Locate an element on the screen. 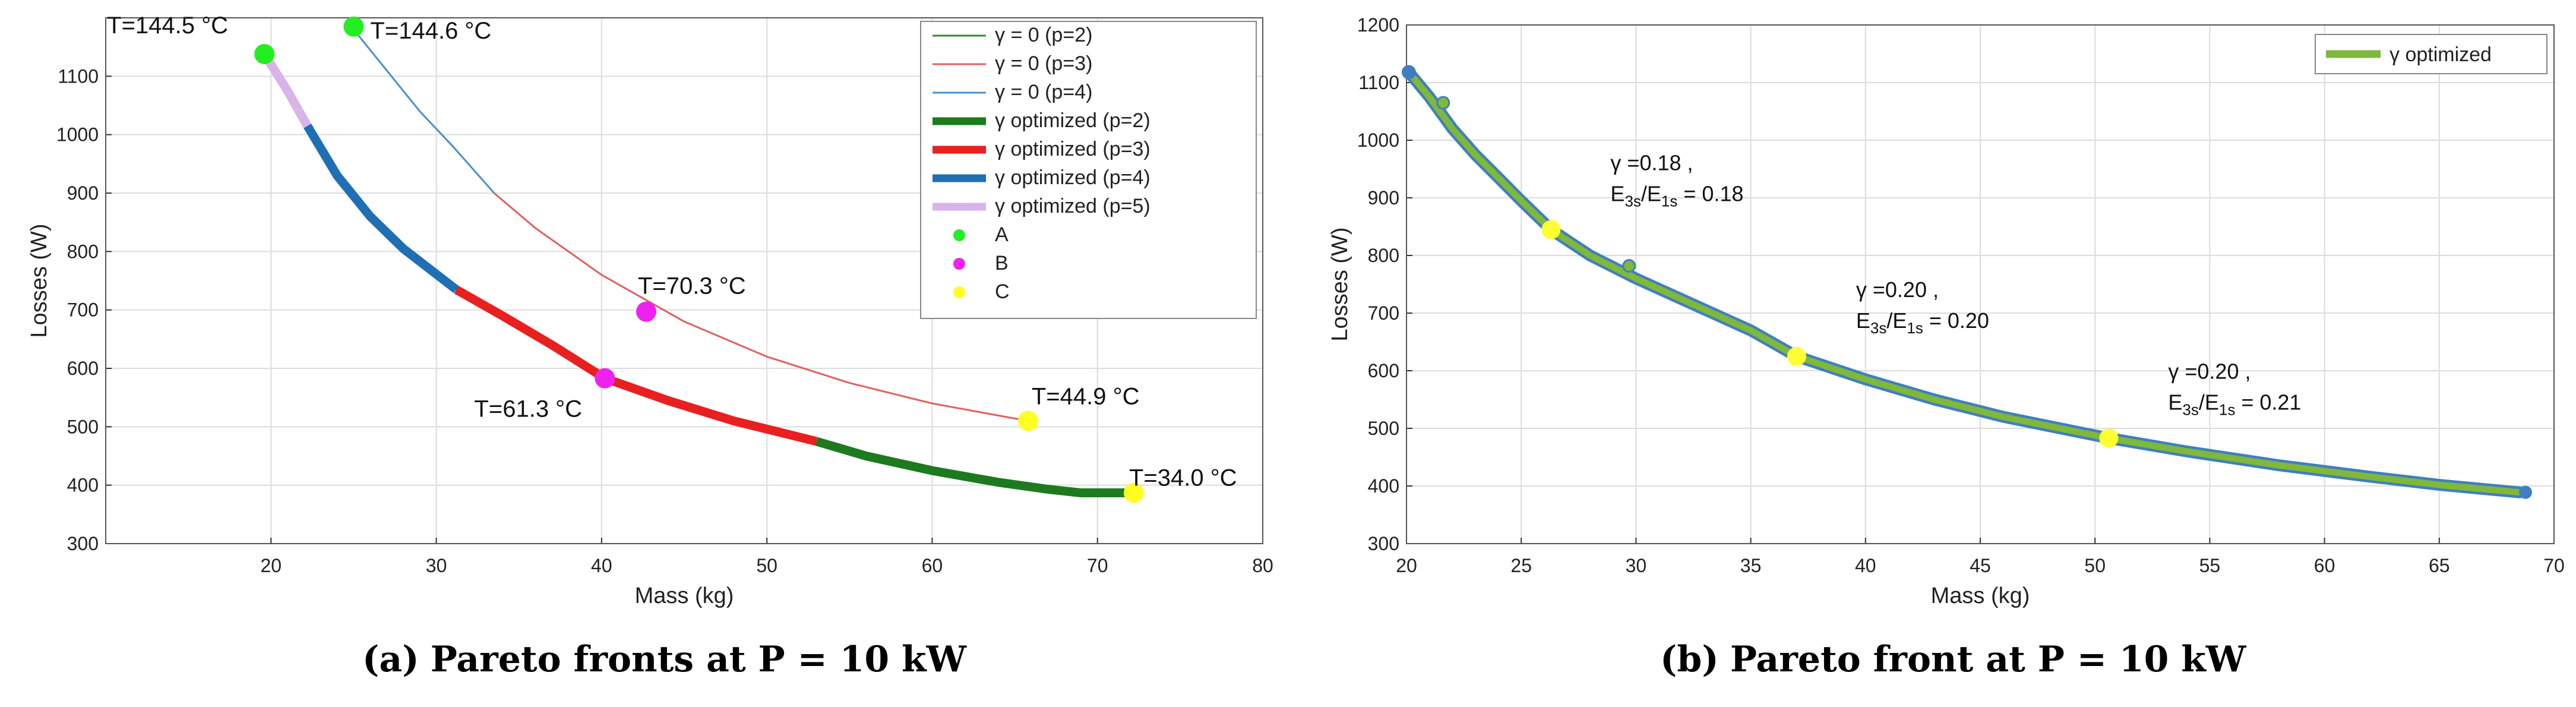 The height and width of the screenshot is (707, 2576). temperature-annotation: T=70.3 °C is located at coordinates (692, 286).